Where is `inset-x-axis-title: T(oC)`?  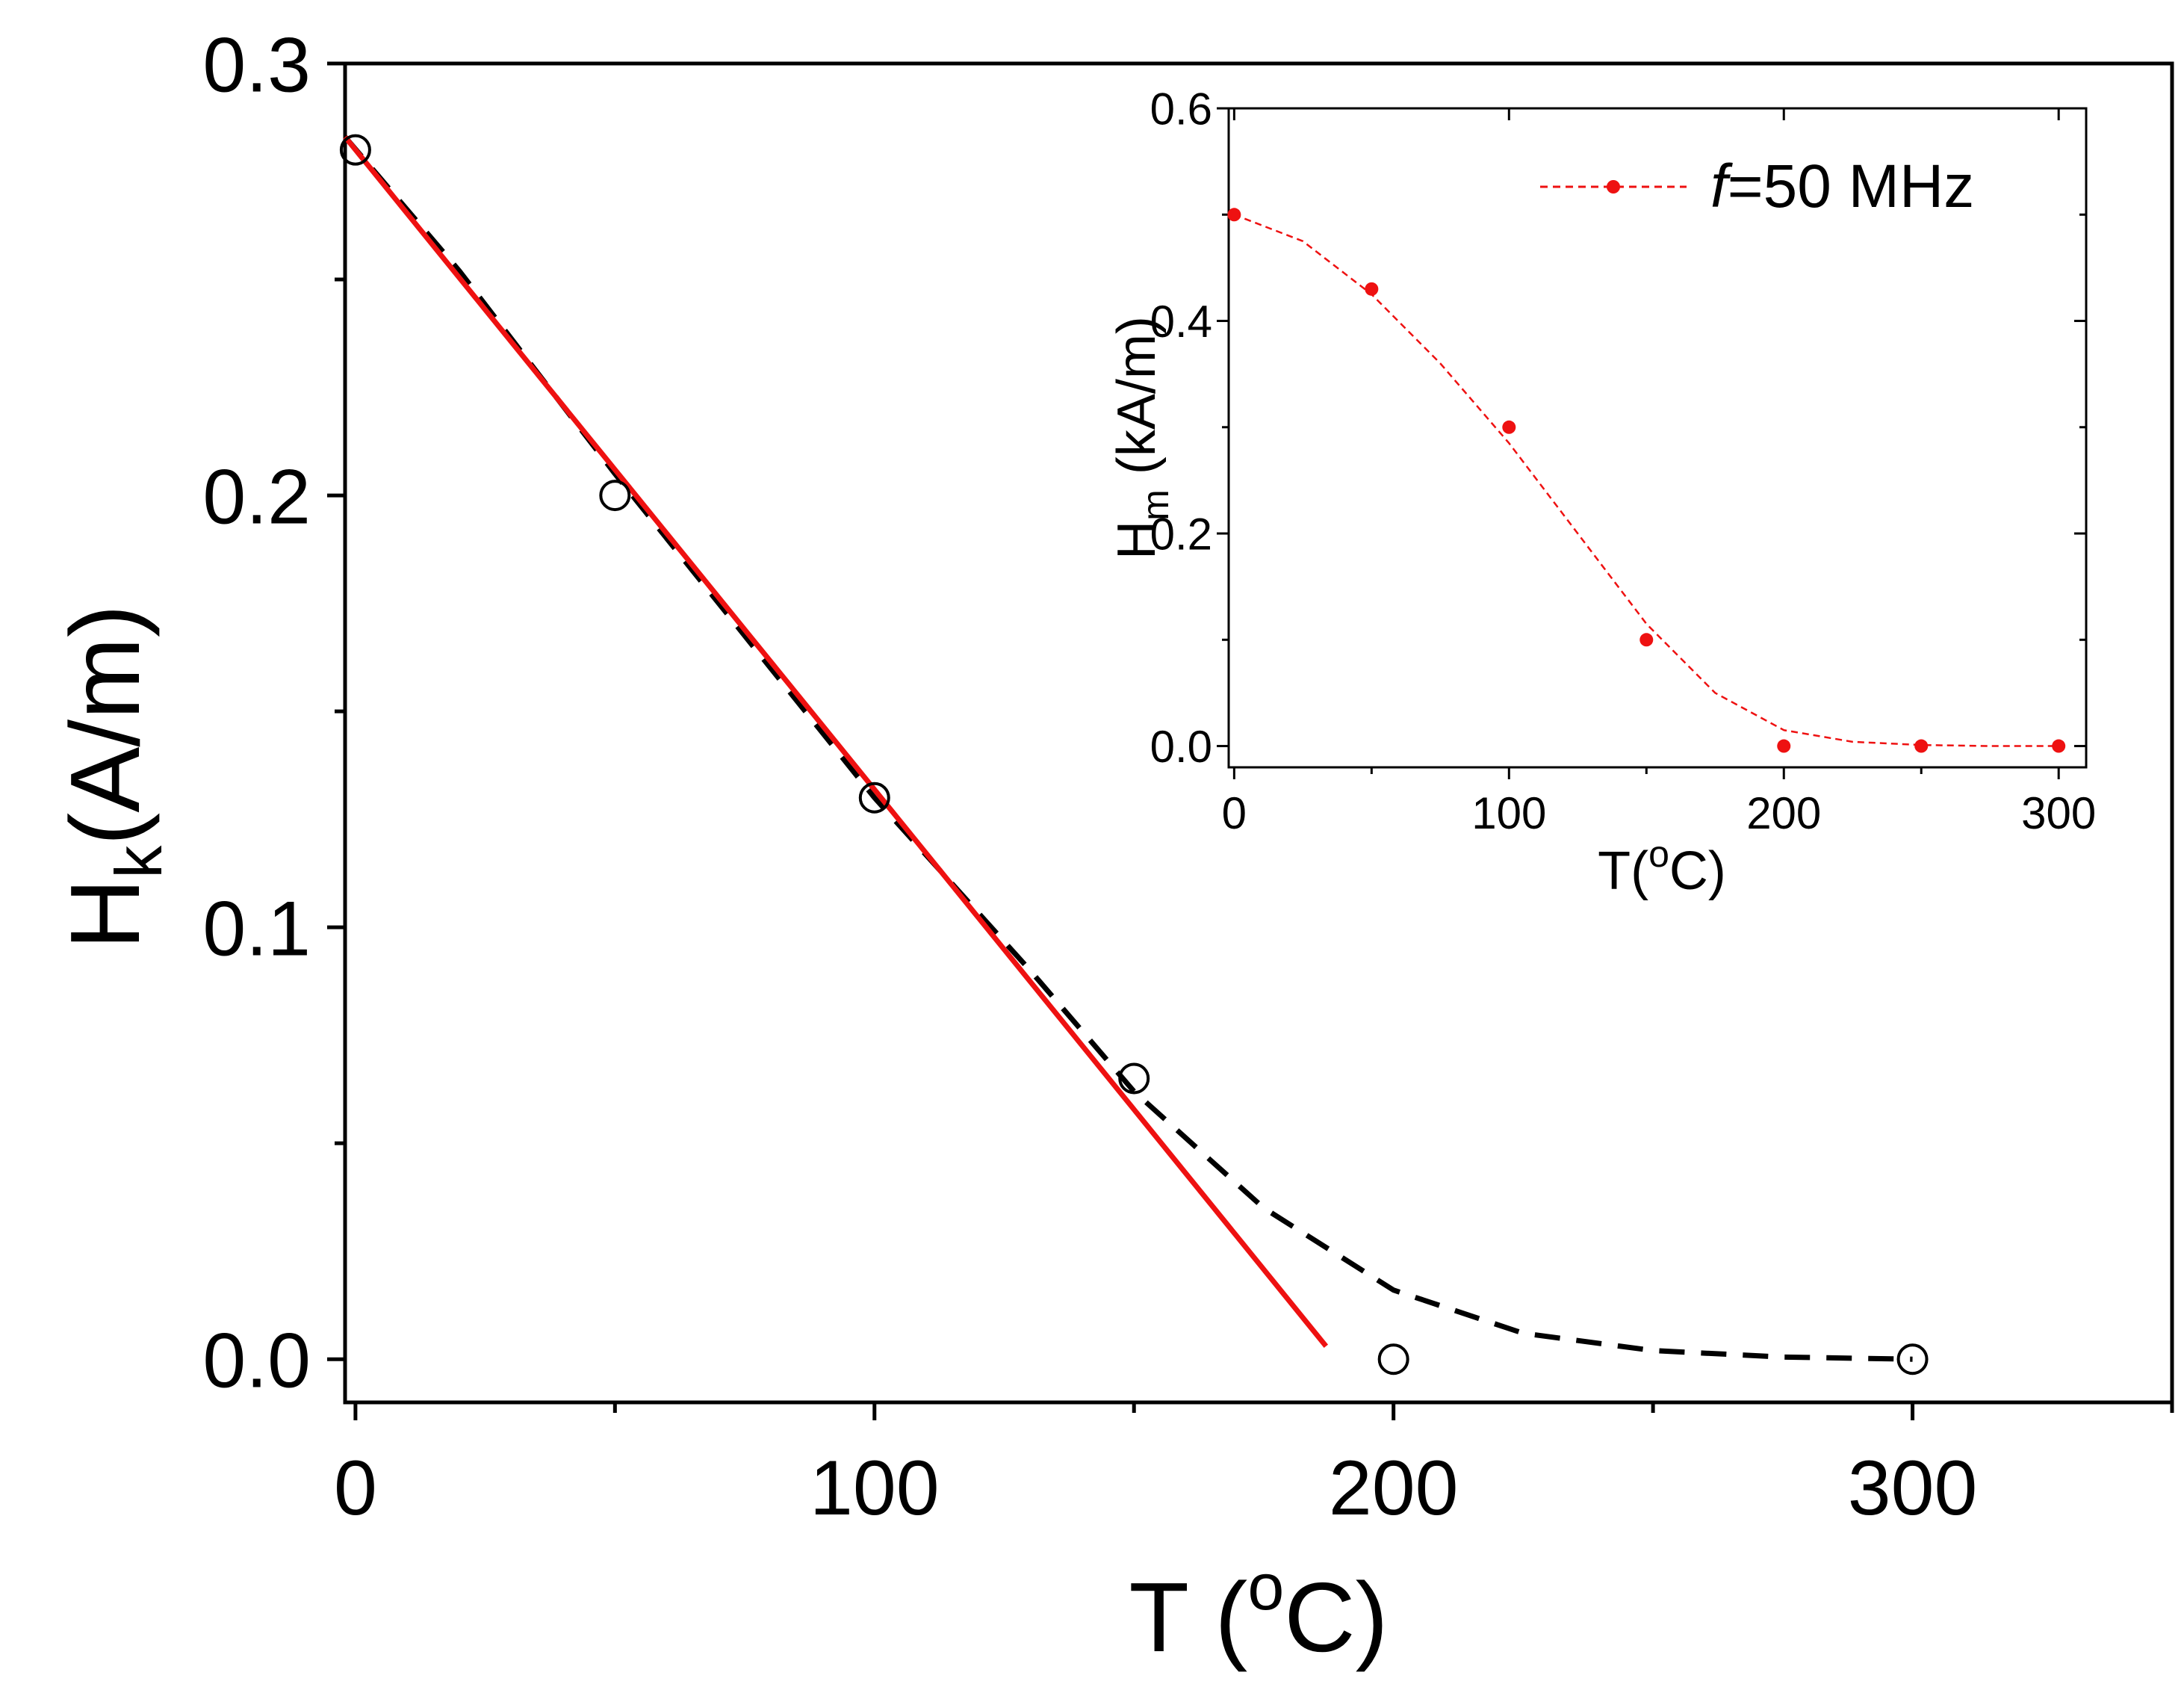 inset-x-axis-title: T(oC) is located at coordinates (1662, 867).